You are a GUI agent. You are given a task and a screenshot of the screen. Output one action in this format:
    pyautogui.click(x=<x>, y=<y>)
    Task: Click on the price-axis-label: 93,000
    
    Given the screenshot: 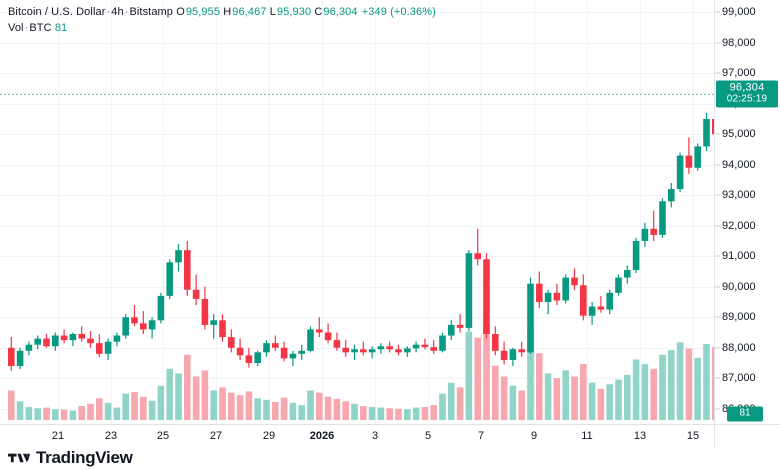 What is the action you would take?
    pyautogui.click(x=739, y=195)
    